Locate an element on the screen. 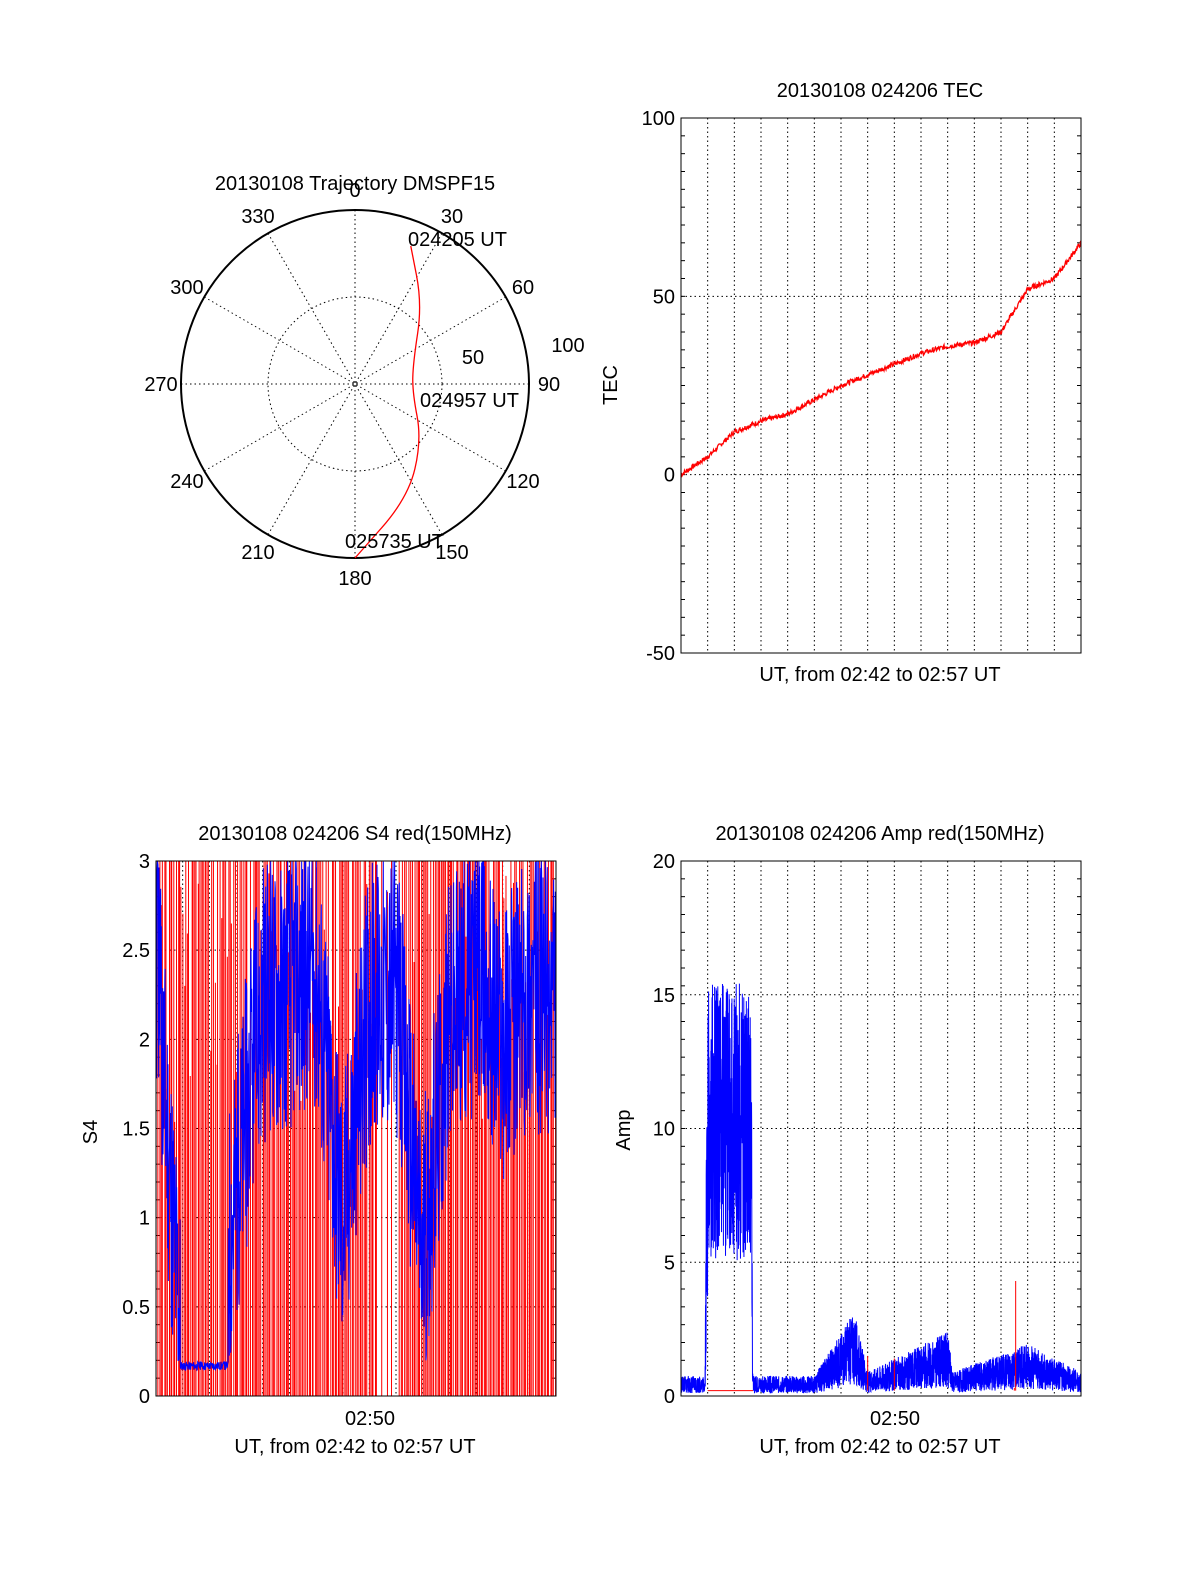  azimuth-label-0: 0 is located at coordinates (354, 191).